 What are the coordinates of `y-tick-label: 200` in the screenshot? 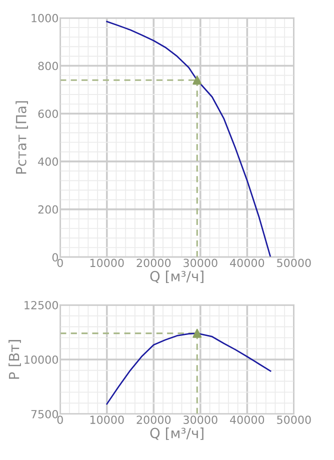 It's located at (48, 209).